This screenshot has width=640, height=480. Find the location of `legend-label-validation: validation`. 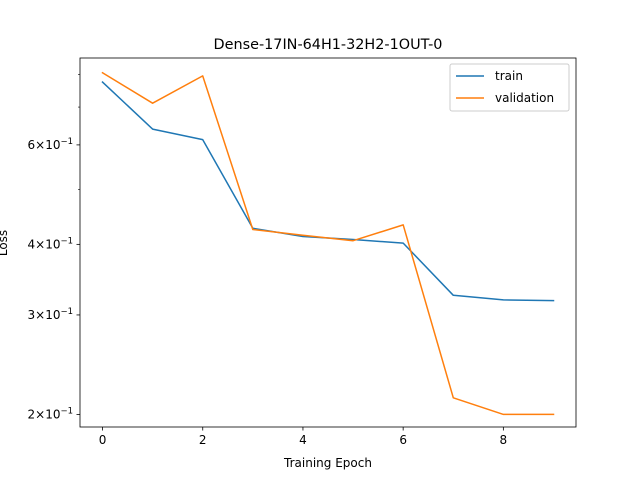

legend-label-validation: validation is located at coordinates (524, 98).